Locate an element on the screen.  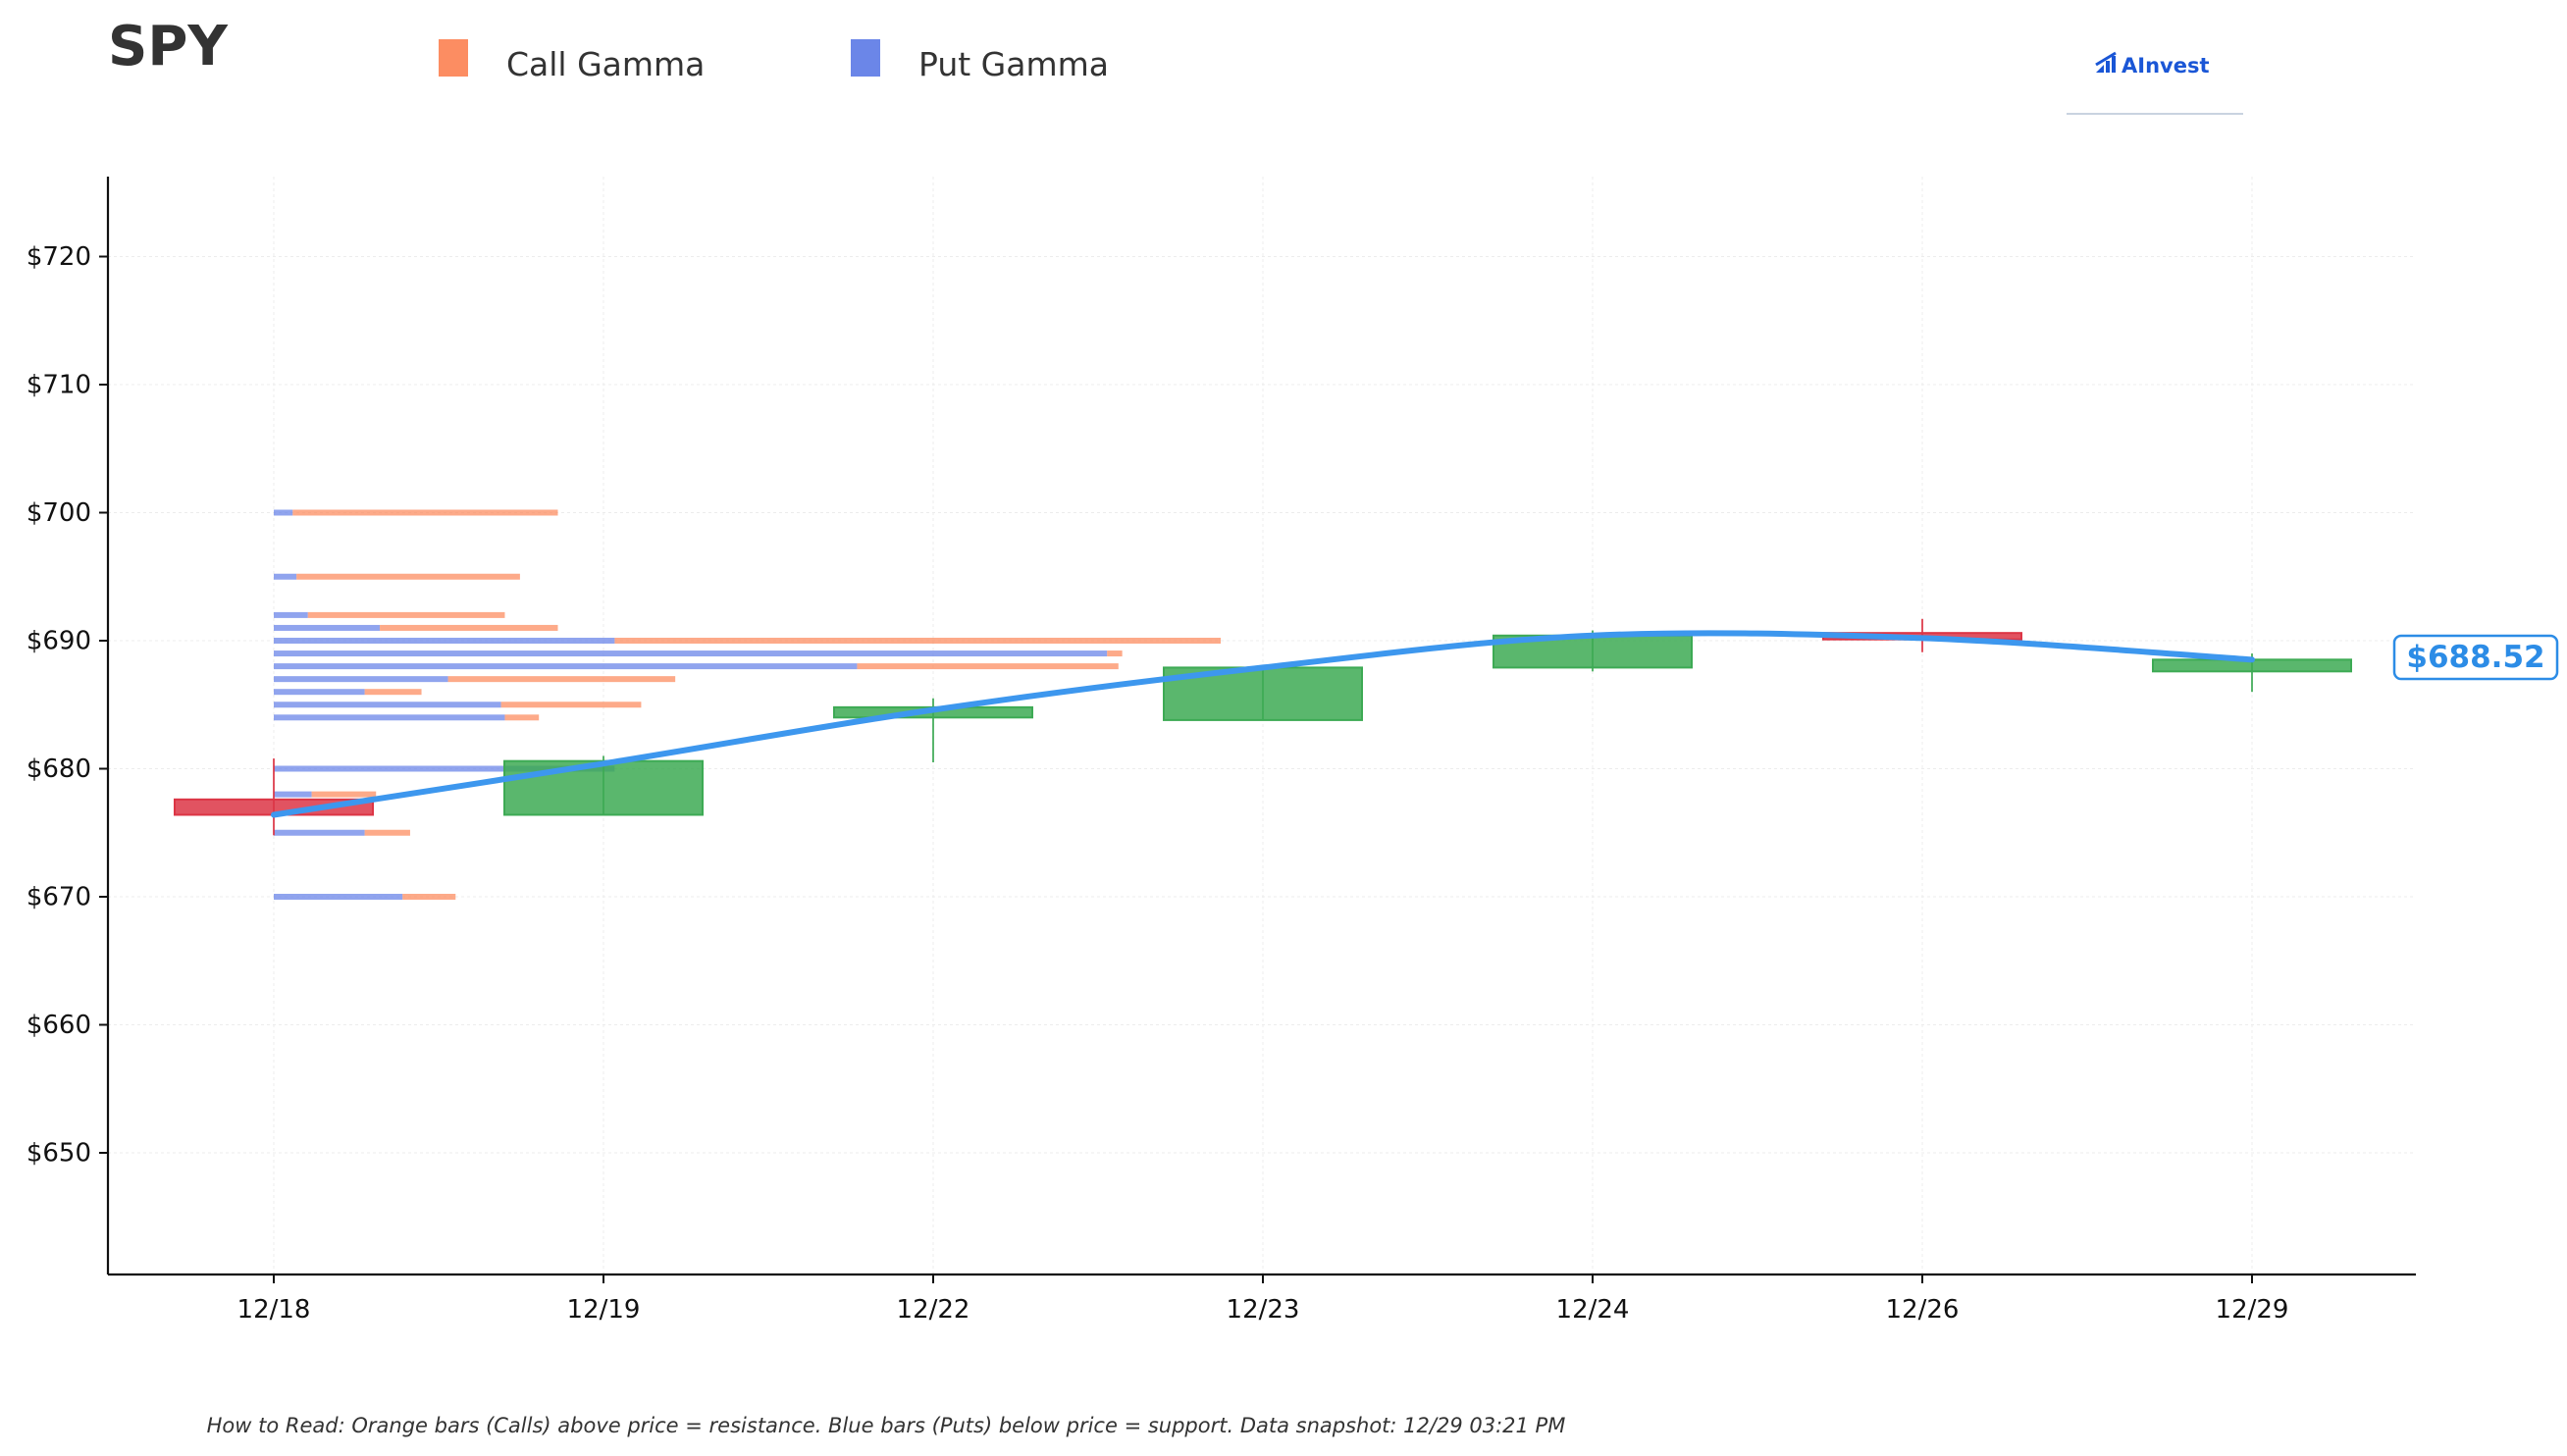
candle-body is located at coordinates (603, 787).